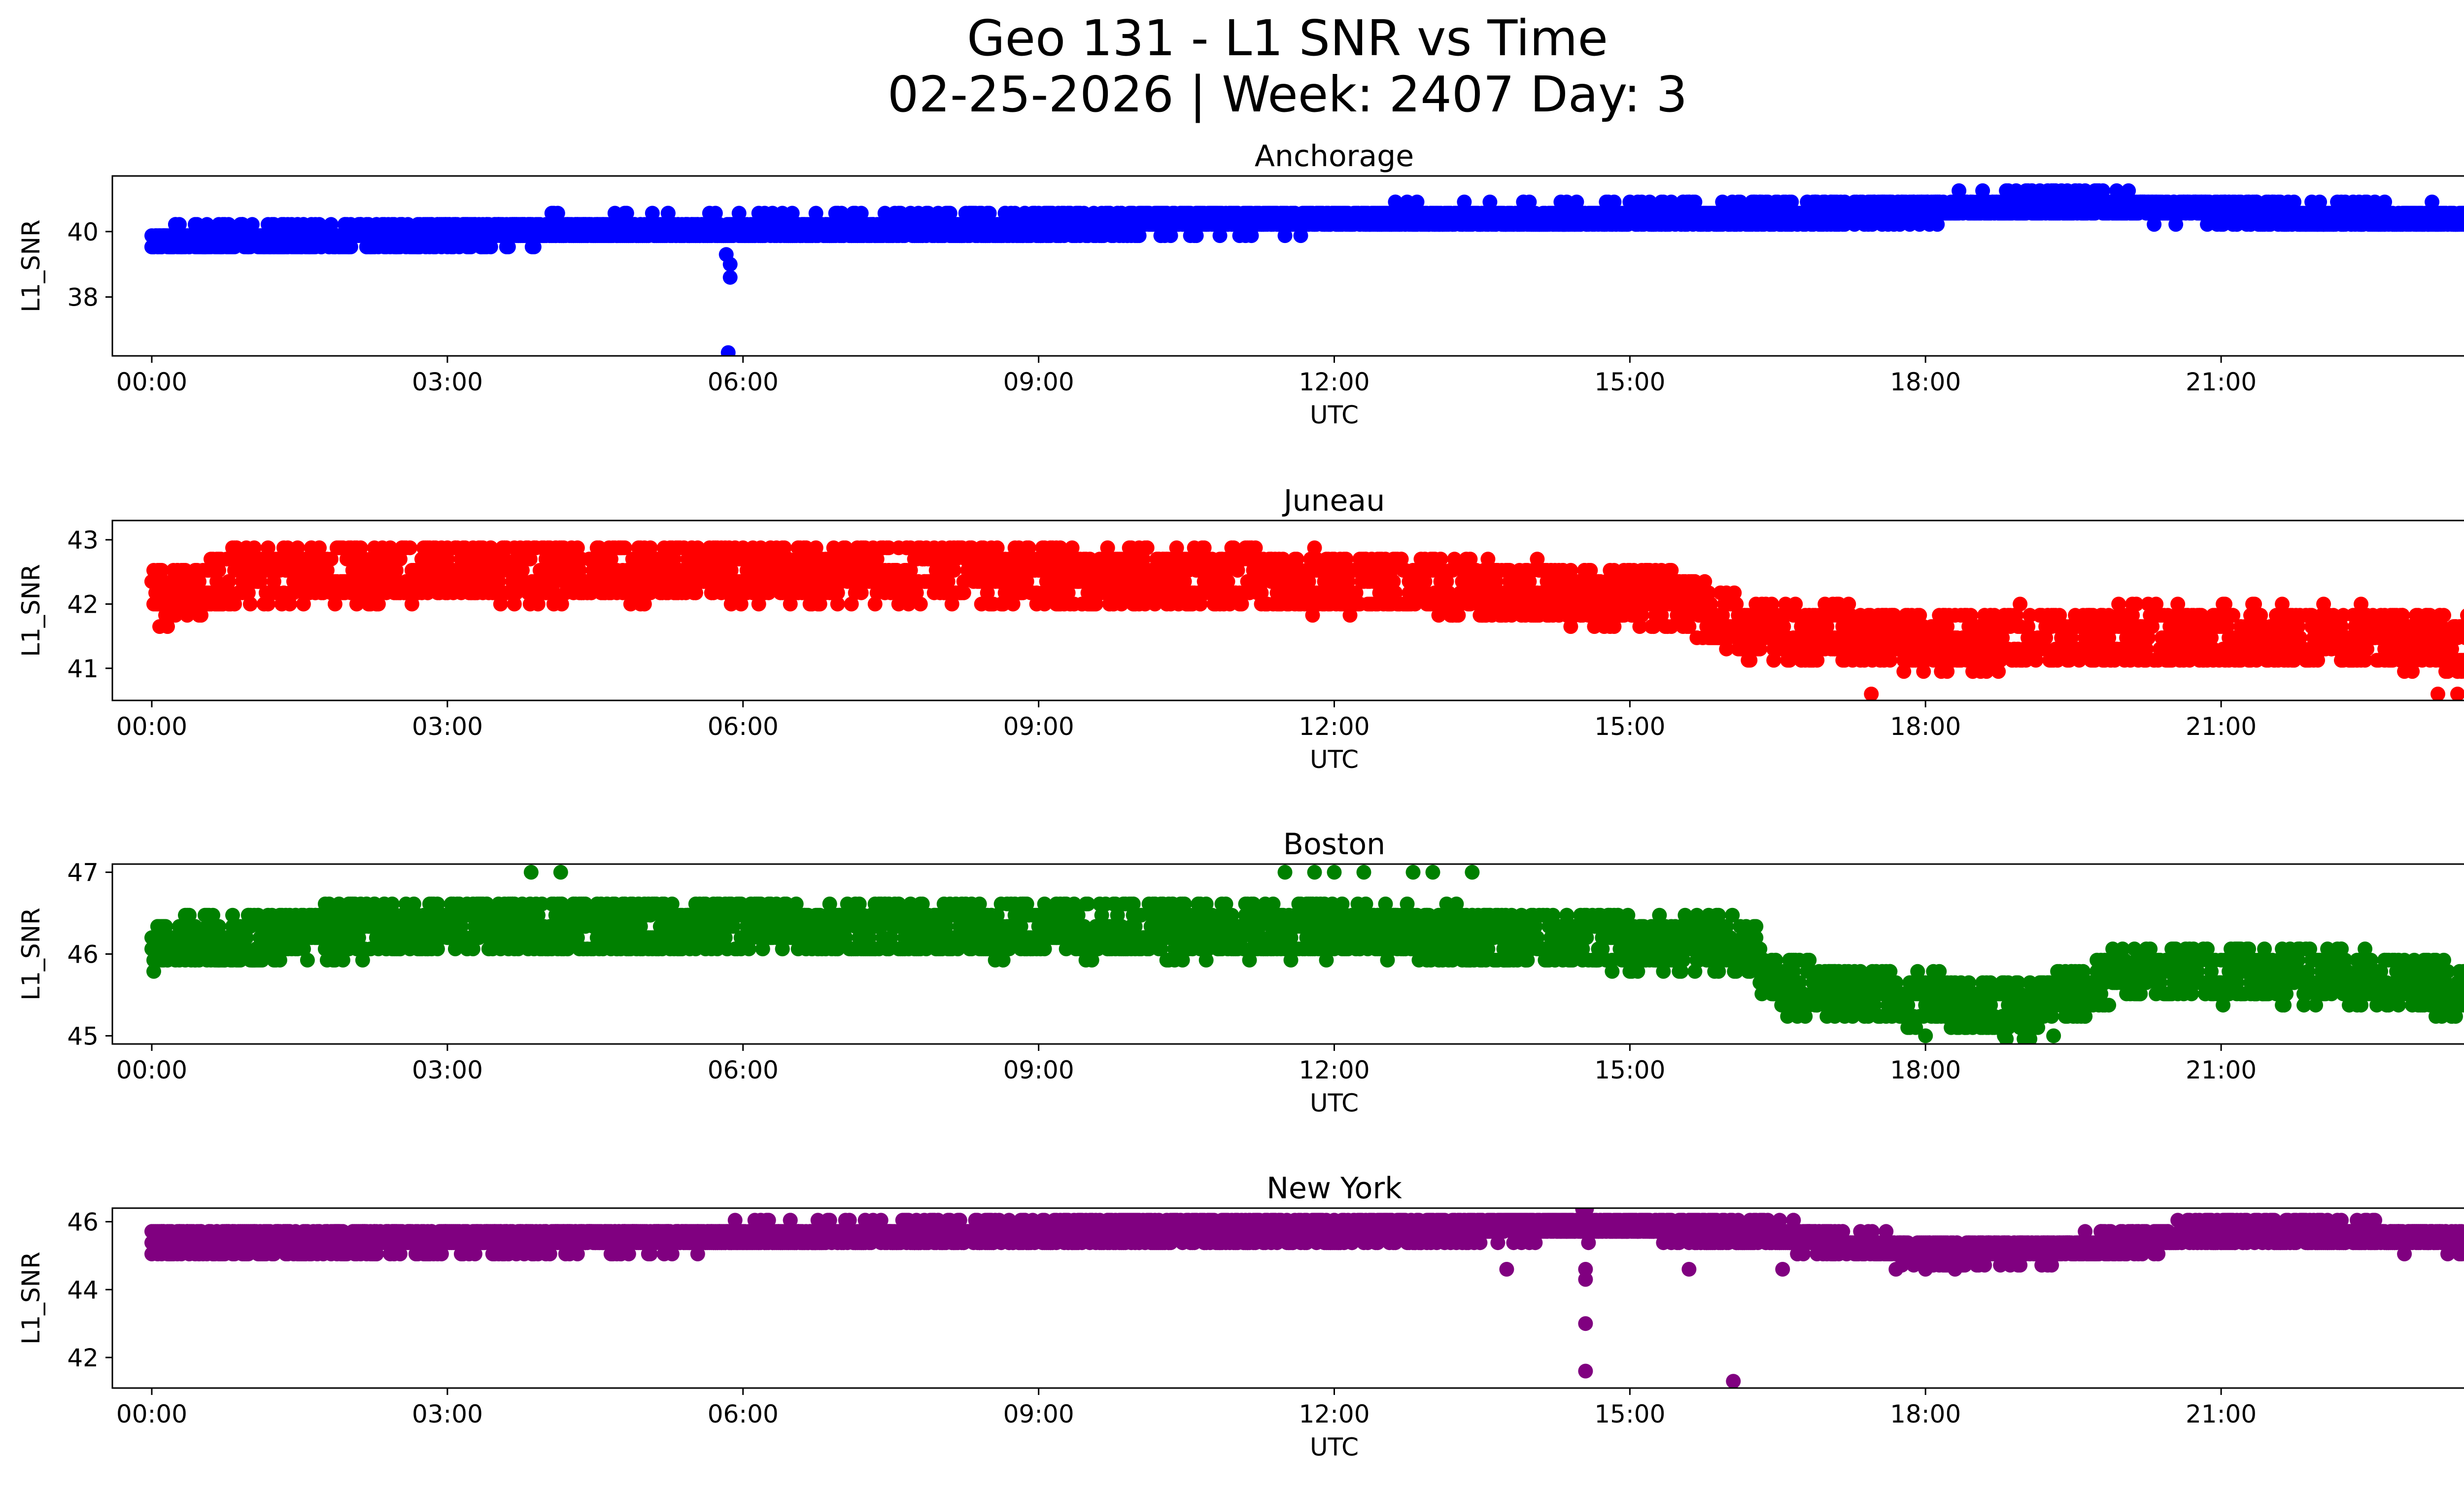  I want to click on x-tick-label: 12:00, so click(1334, 382).